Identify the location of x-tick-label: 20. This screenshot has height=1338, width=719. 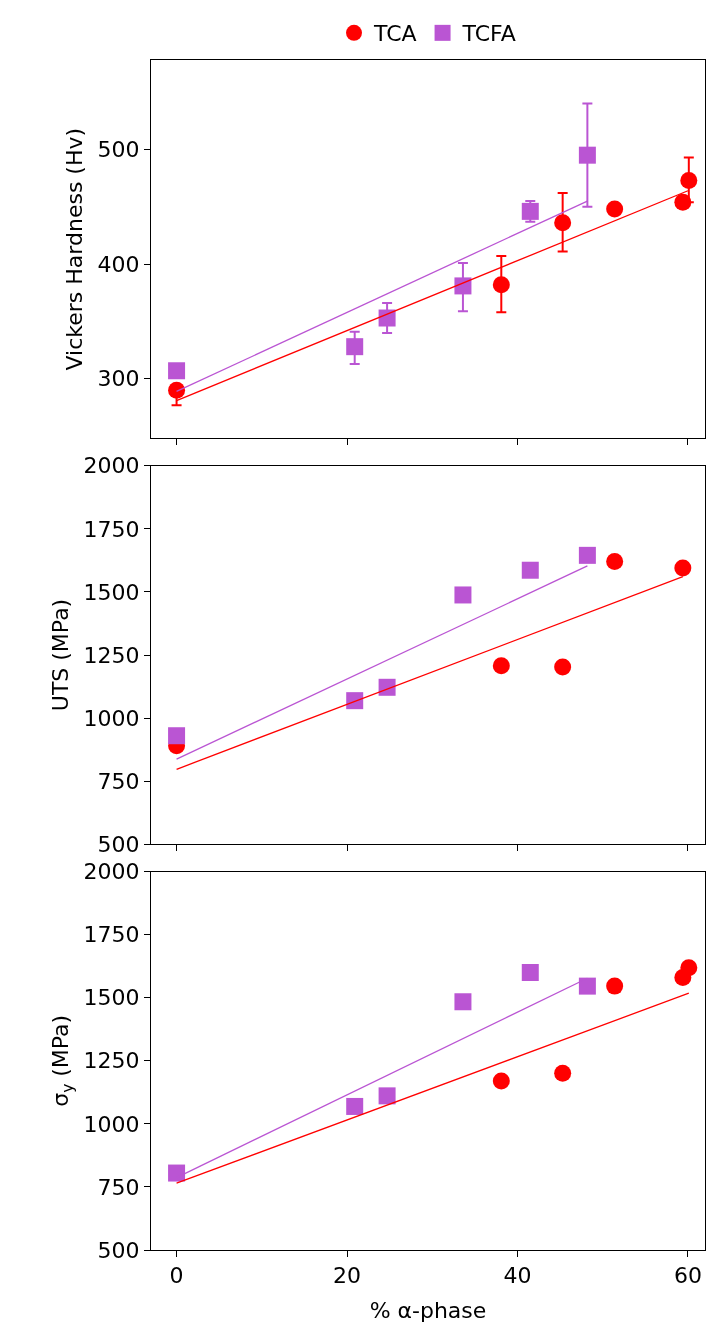
(347, 1276).